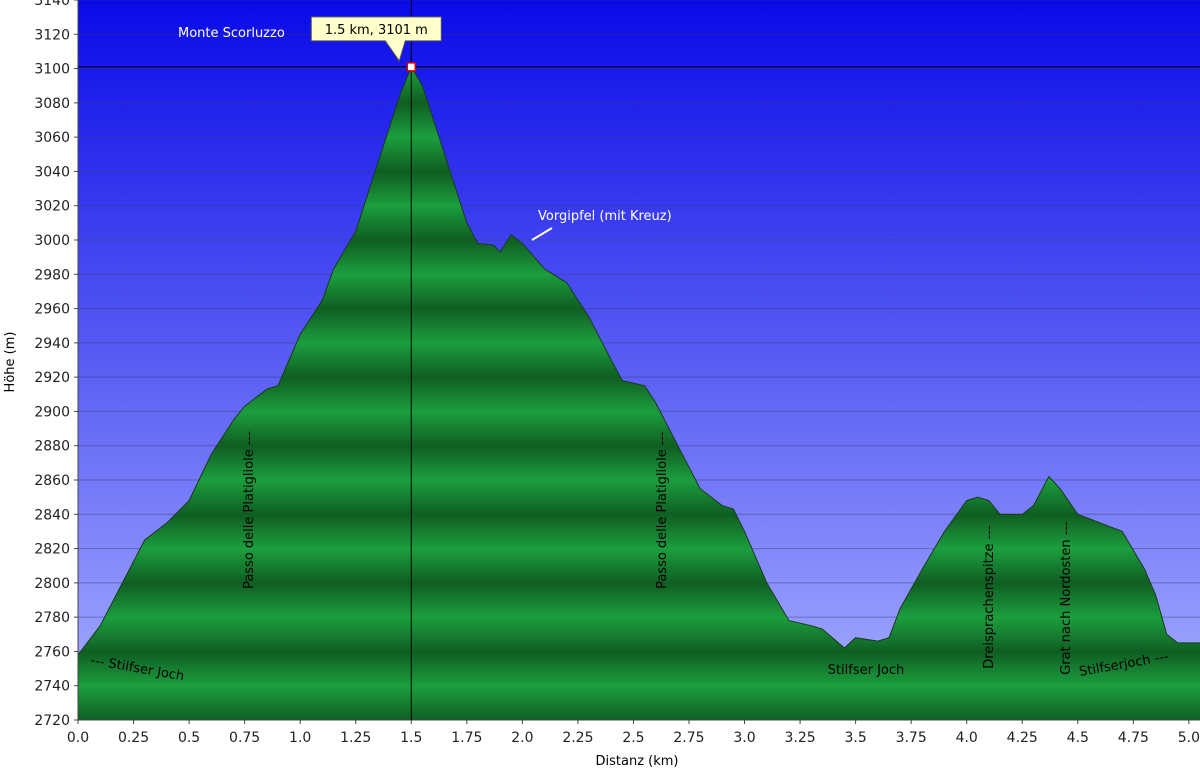 The image size is (1200, 774). What do you see at coordinates (637, 761) in the screenshot?
I see `x-axis-label: Distanz (km)` at bounding box center [637, 761].